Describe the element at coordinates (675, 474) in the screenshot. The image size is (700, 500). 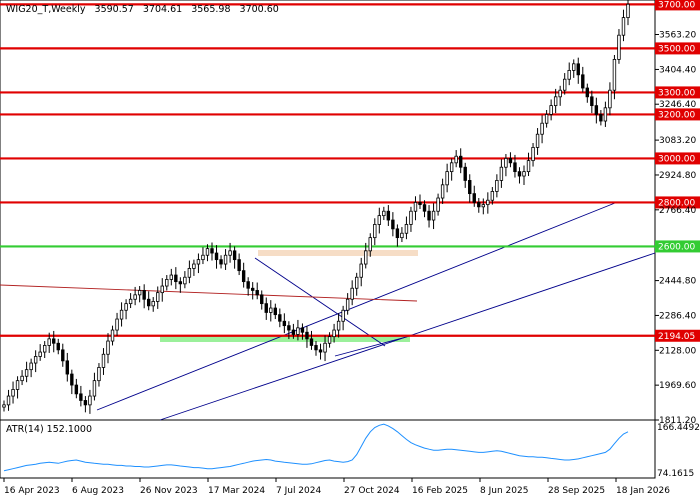
I see `atr-scale-bottom: 74.1615` at that location.